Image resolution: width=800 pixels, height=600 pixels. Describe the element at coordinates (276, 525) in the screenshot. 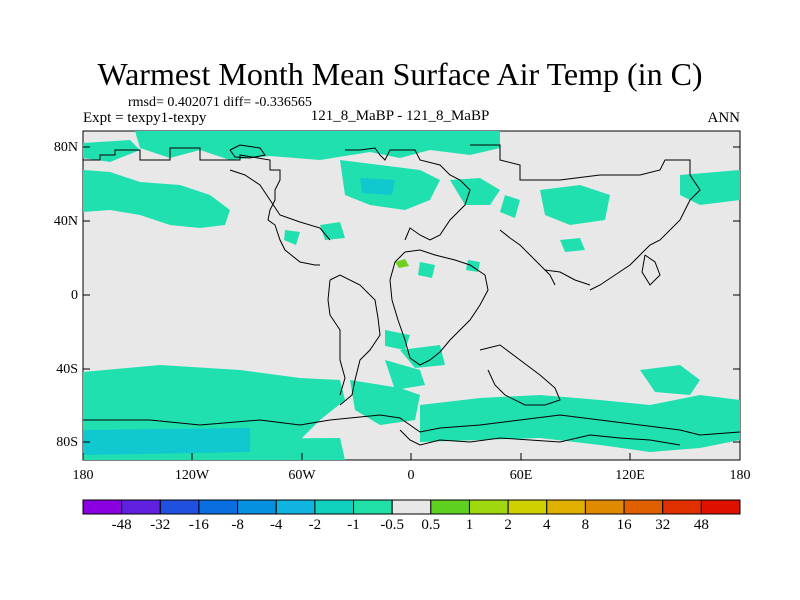

I see `colorbar-label: -4` at that location.